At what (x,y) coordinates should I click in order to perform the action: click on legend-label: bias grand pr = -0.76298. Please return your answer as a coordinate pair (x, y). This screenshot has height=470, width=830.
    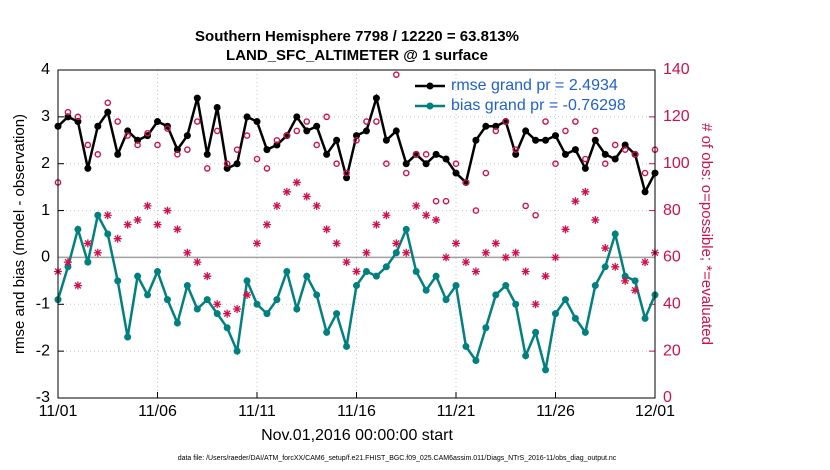
    Looking at the image, I should click on (538, 105).